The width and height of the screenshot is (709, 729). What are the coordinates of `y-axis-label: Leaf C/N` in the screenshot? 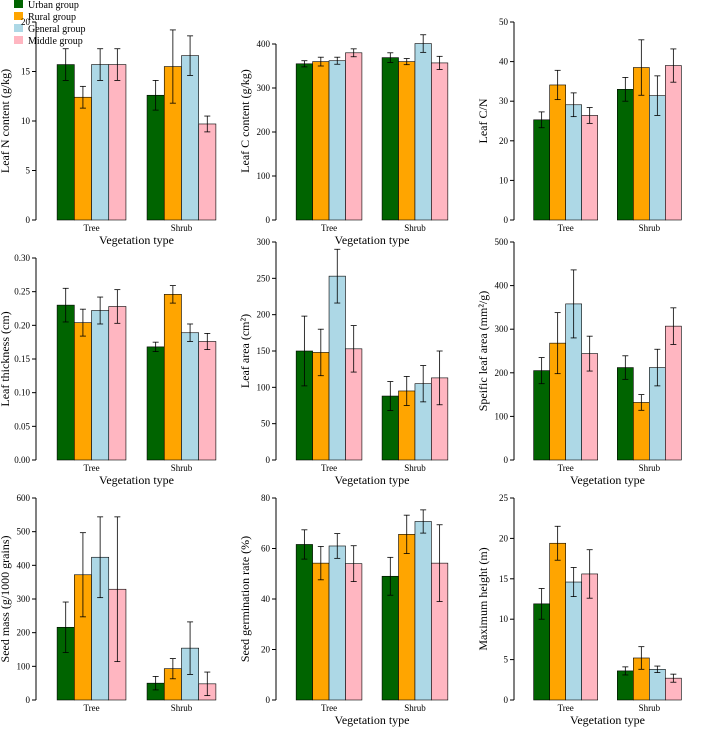 It's located at (483, 120).